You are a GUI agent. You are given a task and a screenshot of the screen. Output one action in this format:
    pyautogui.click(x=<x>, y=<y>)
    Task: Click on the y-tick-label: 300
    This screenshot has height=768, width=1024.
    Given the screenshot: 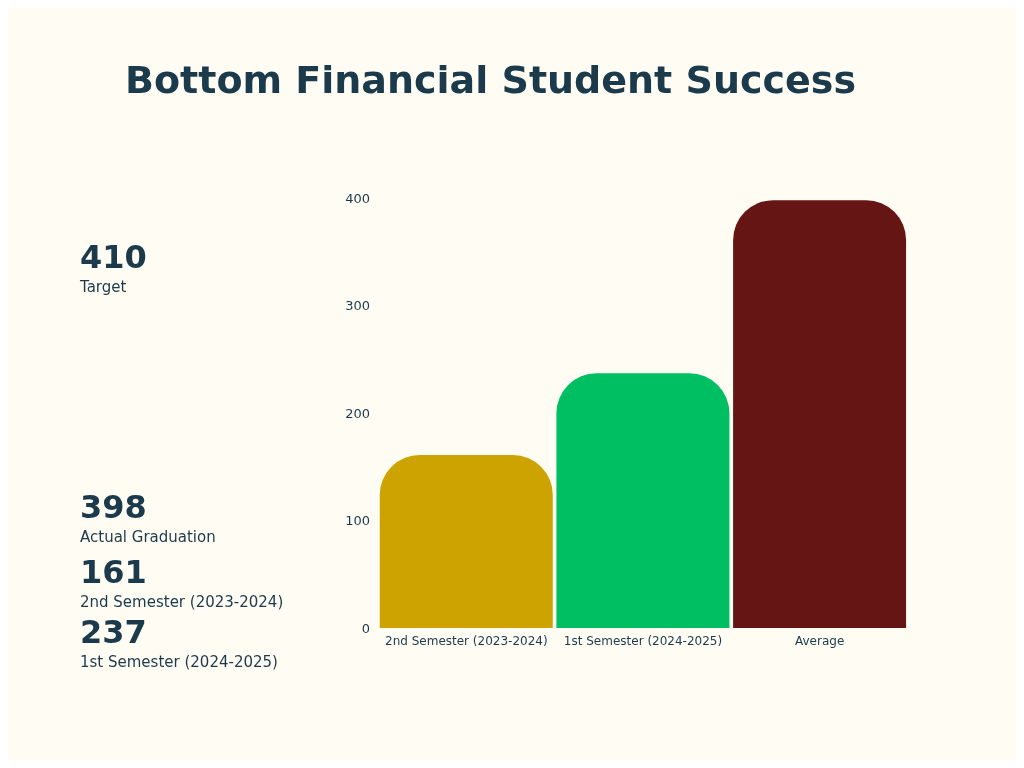 What is the action you would take?
    pyautogui.click(x=357, y=306)
    